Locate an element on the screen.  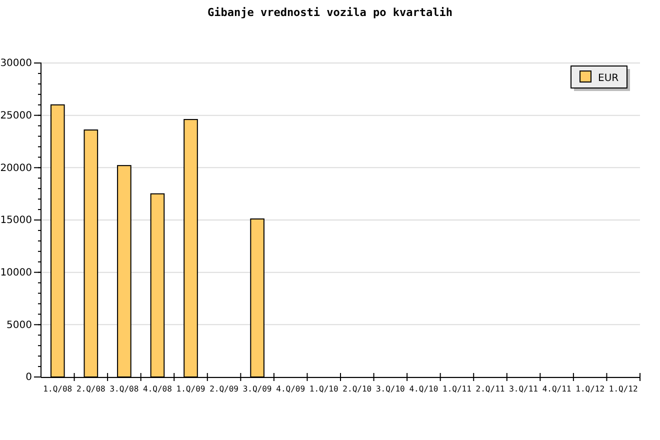
x-tick-label: 3.Q/09 is located at coordinates (257, 389).